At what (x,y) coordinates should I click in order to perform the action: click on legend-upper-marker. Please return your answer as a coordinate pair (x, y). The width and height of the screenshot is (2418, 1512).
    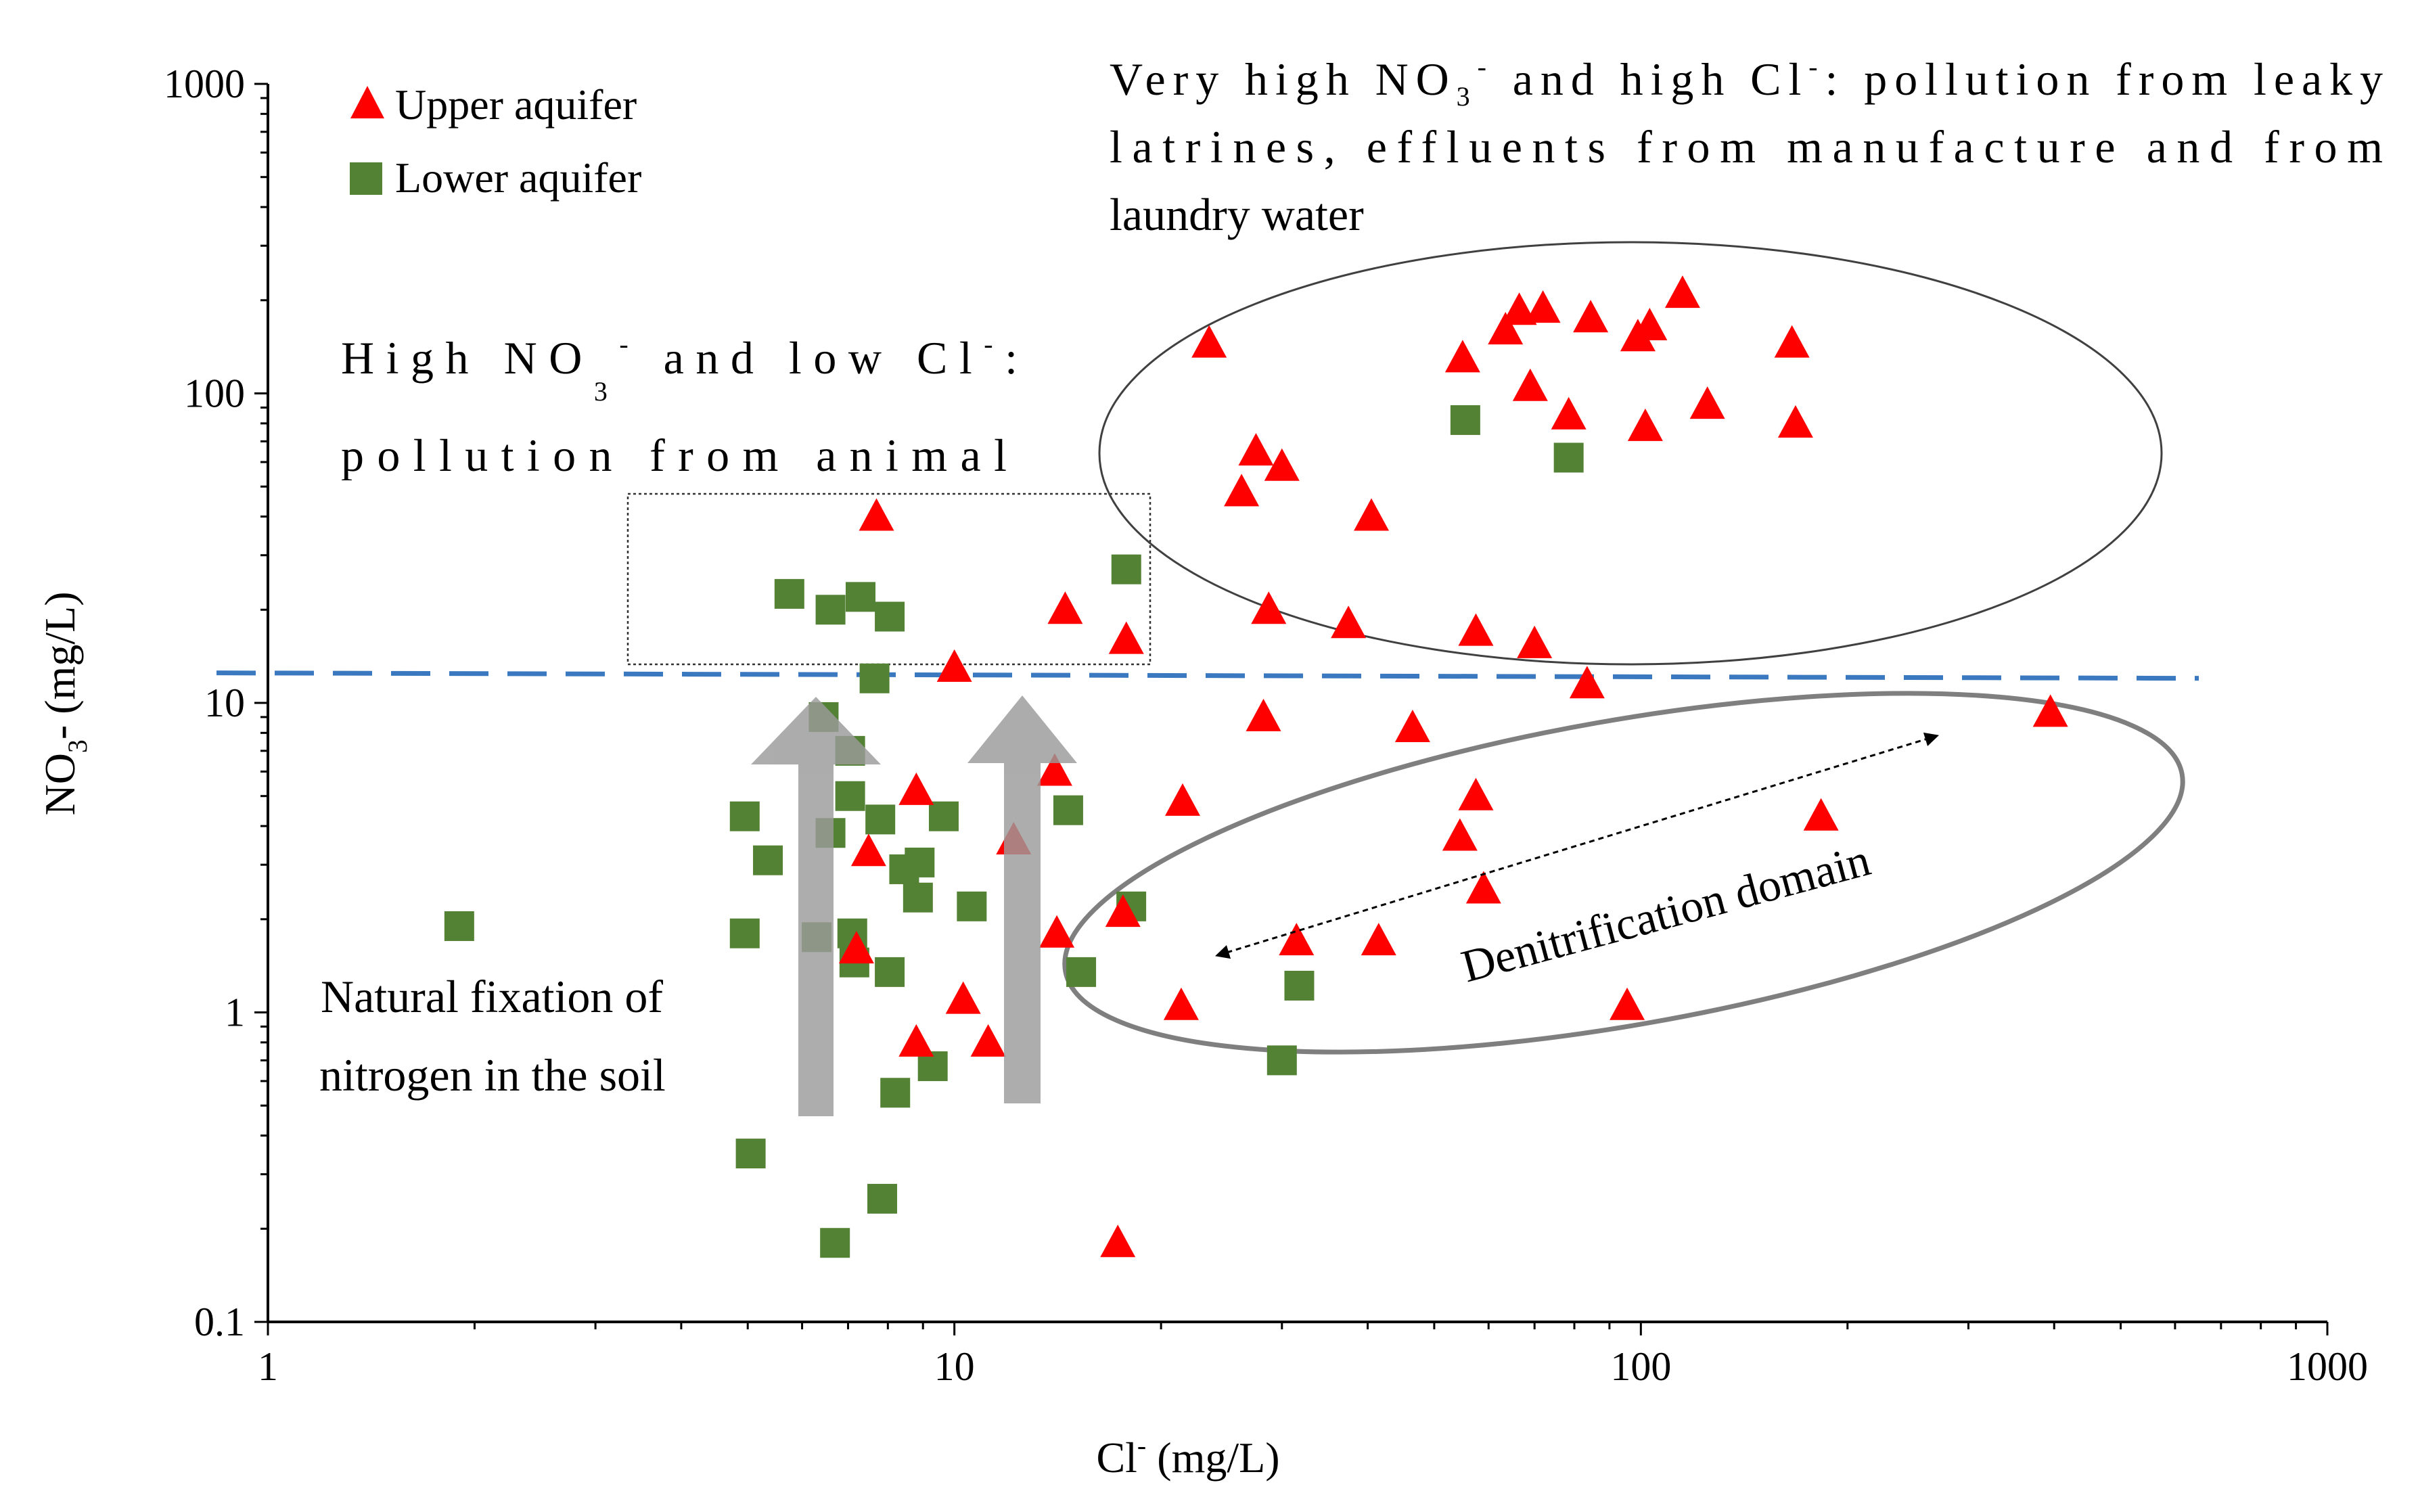
    Looking at the image, I should click on (367, 102).